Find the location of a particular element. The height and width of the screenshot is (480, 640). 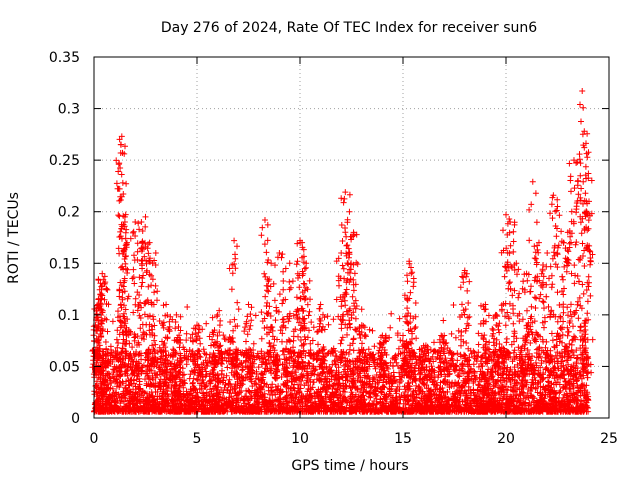

y-tick-label: 0 is located at coordinates (75, 419).